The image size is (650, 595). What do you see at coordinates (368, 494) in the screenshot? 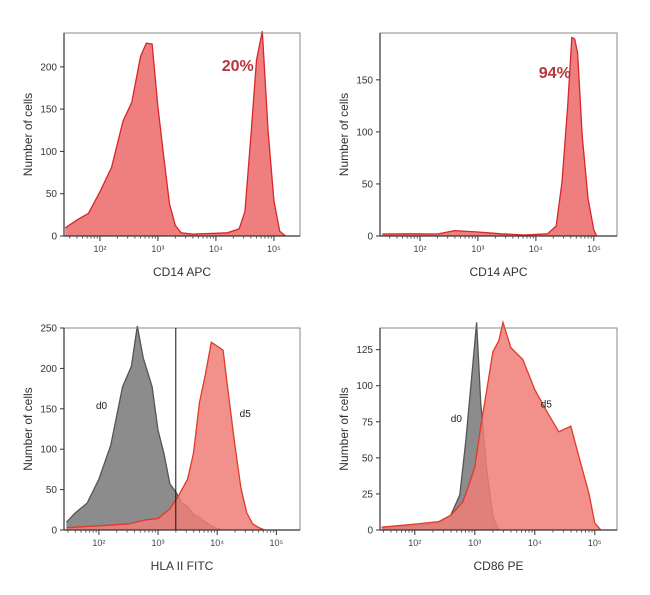
I see `y-tick-label: 25` at bounding box center [368, 494].